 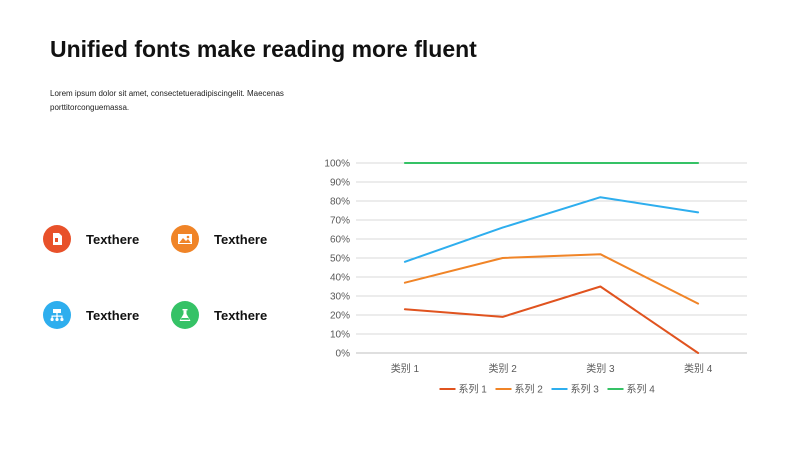 I want to click on feature-item-1: Texthere, so click(x=91, y=239).